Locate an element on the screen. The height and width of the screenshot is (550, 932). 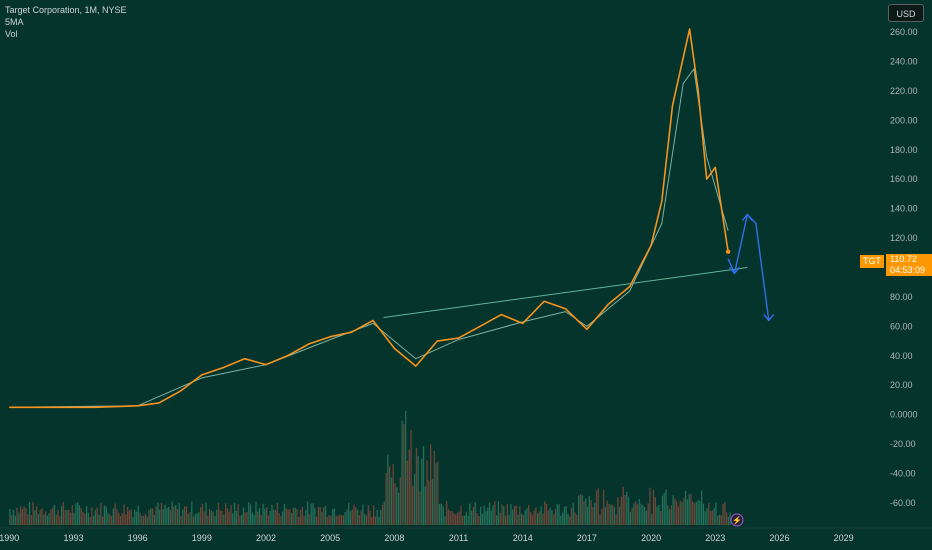
y-tick-label: -20.00 is located at coordinates (903, 444).